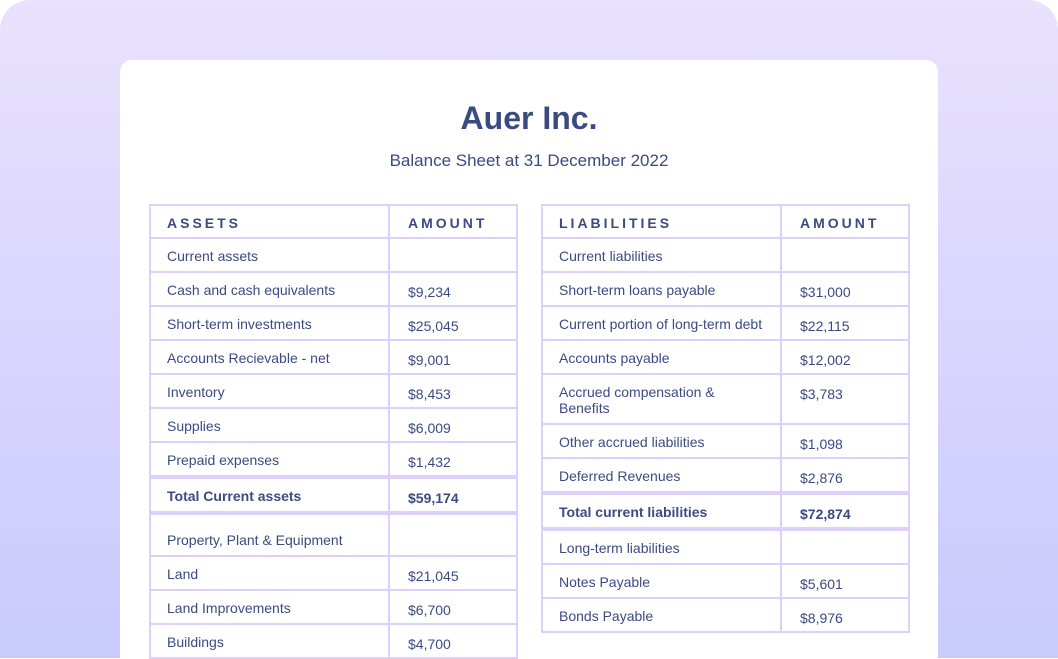 The image size is (1058, 659). Describe the element at coordinates (845, 357) in the screenshot. I see `row-amount: $12,002` at that location.